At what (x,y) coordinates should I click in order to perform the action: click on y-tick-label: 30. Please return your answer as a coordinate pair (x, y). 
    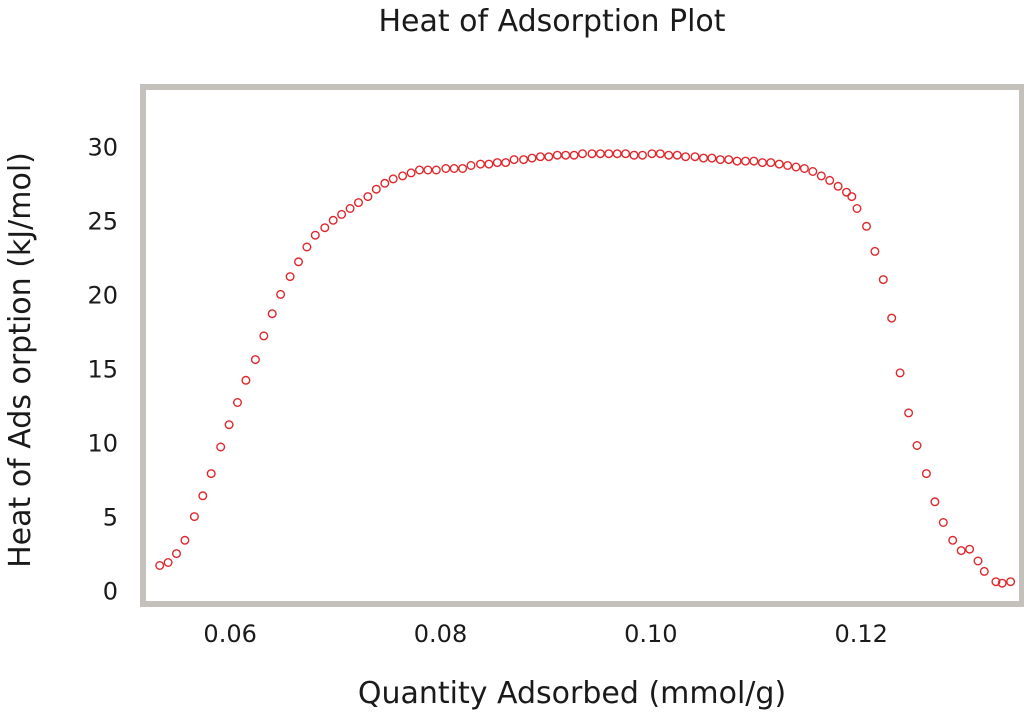
    Looking at the image, I should click on (102, 147).